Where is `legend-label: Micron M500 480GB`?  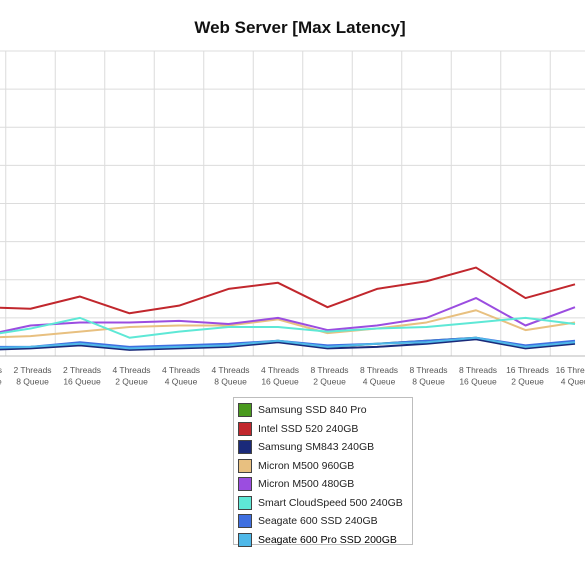 legend-label: Micron M500 480GB is located at coordinates (306, 484).